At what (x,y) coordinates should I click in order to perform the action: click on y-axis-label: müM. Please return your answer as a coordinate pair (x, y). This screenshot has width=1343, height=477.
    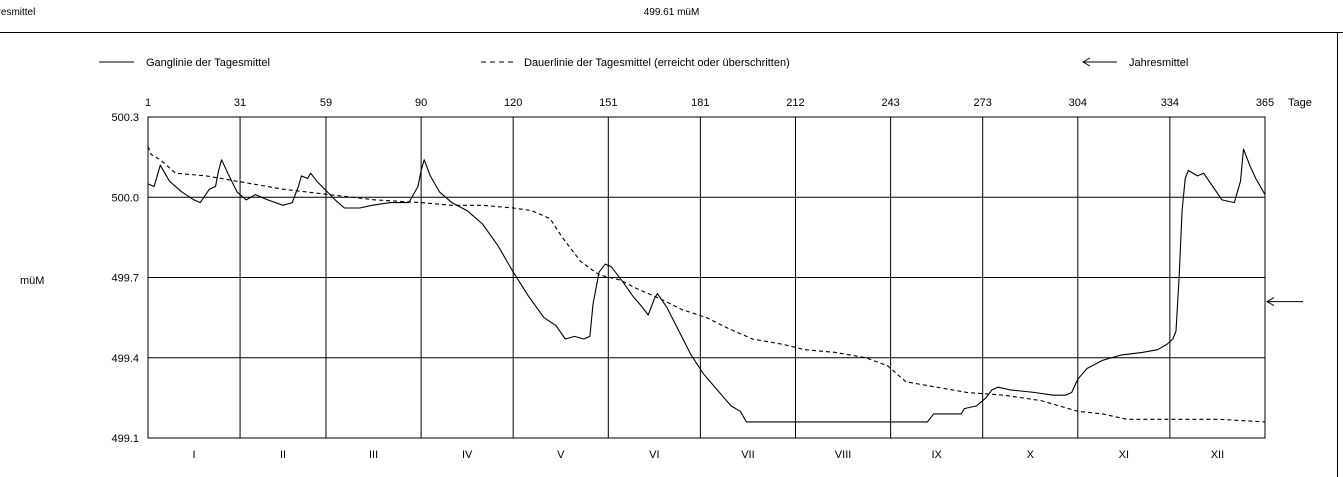
    Looking at the image, I should click on (32, 281).